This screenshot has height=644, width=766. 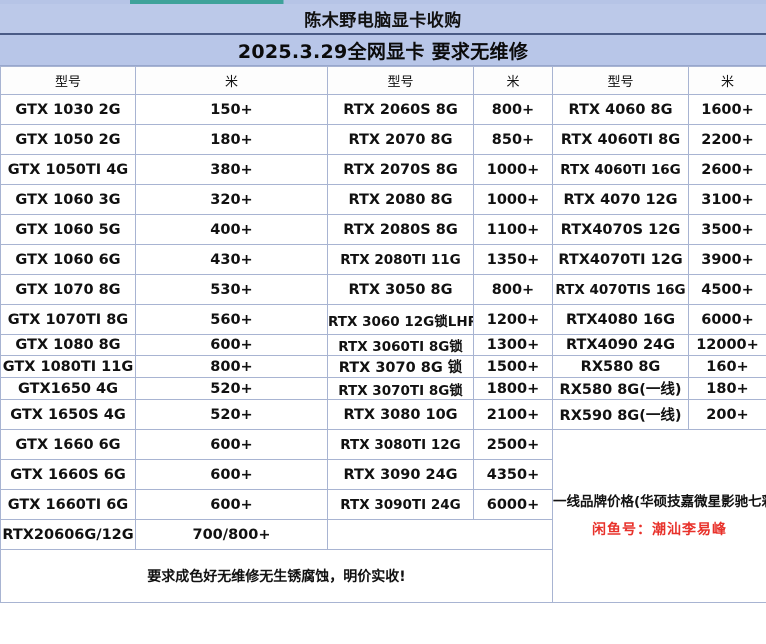 I want to click on price-cell: 560+, so click(x=231, y=319).